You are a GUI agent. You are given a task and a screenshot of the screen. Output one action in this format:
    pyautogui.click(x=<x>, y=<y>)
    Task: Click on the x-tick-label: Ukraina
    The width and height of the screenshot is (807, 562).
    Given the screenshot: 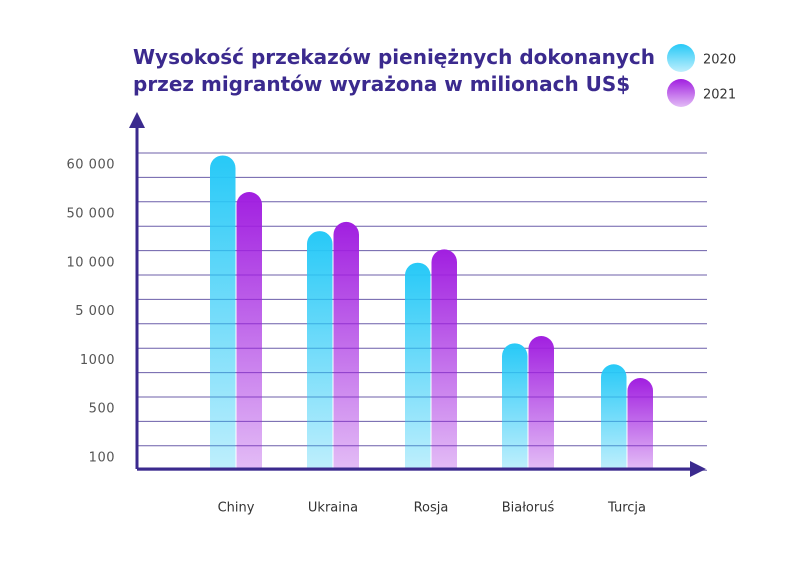 What is the action you would take?
    pyautogui.click(x=333, y=508)
    